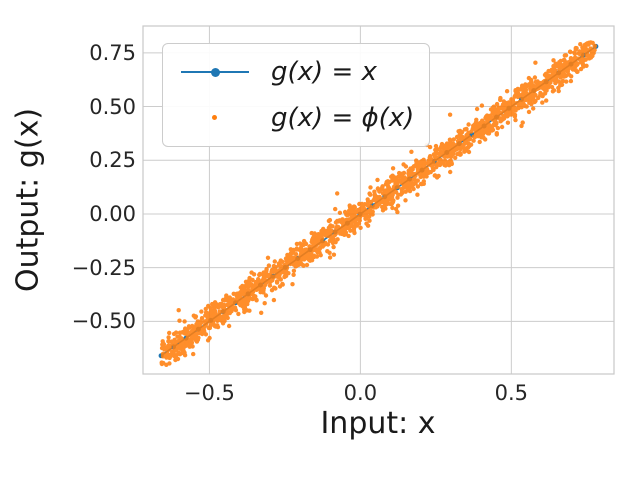  Describe the element at coordinates (360, 393) in the screenshot. I see `x-tick-label: 0.0` at that location.